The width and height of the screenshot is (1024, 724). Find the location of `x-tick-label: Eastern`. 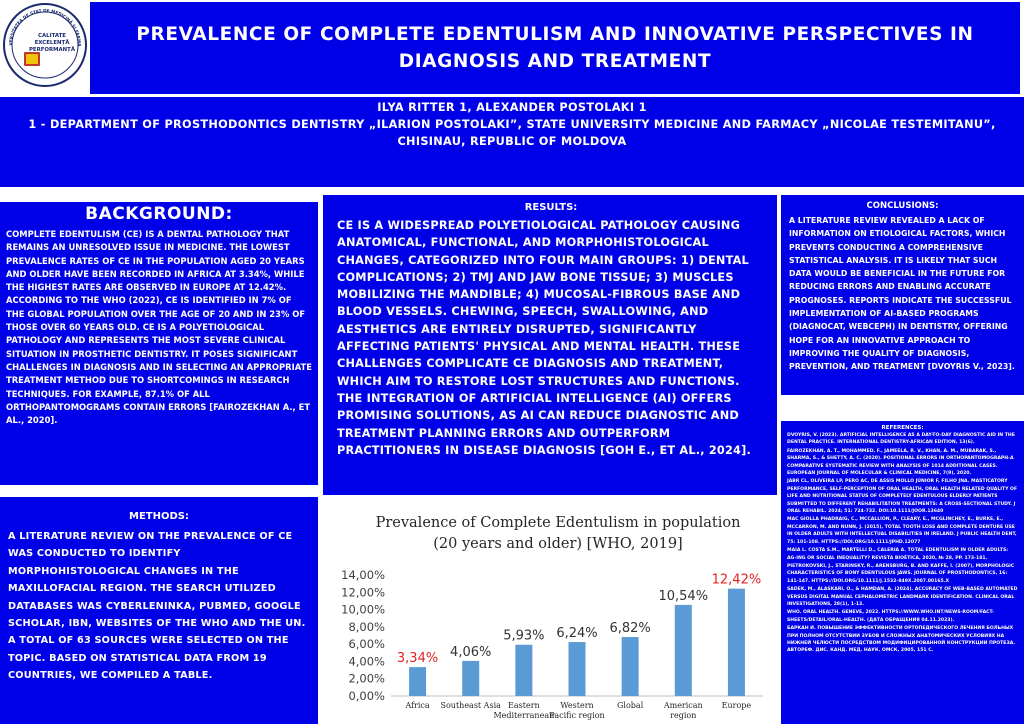

x-tick-label: Eastern is located at coordinates (524, 705).